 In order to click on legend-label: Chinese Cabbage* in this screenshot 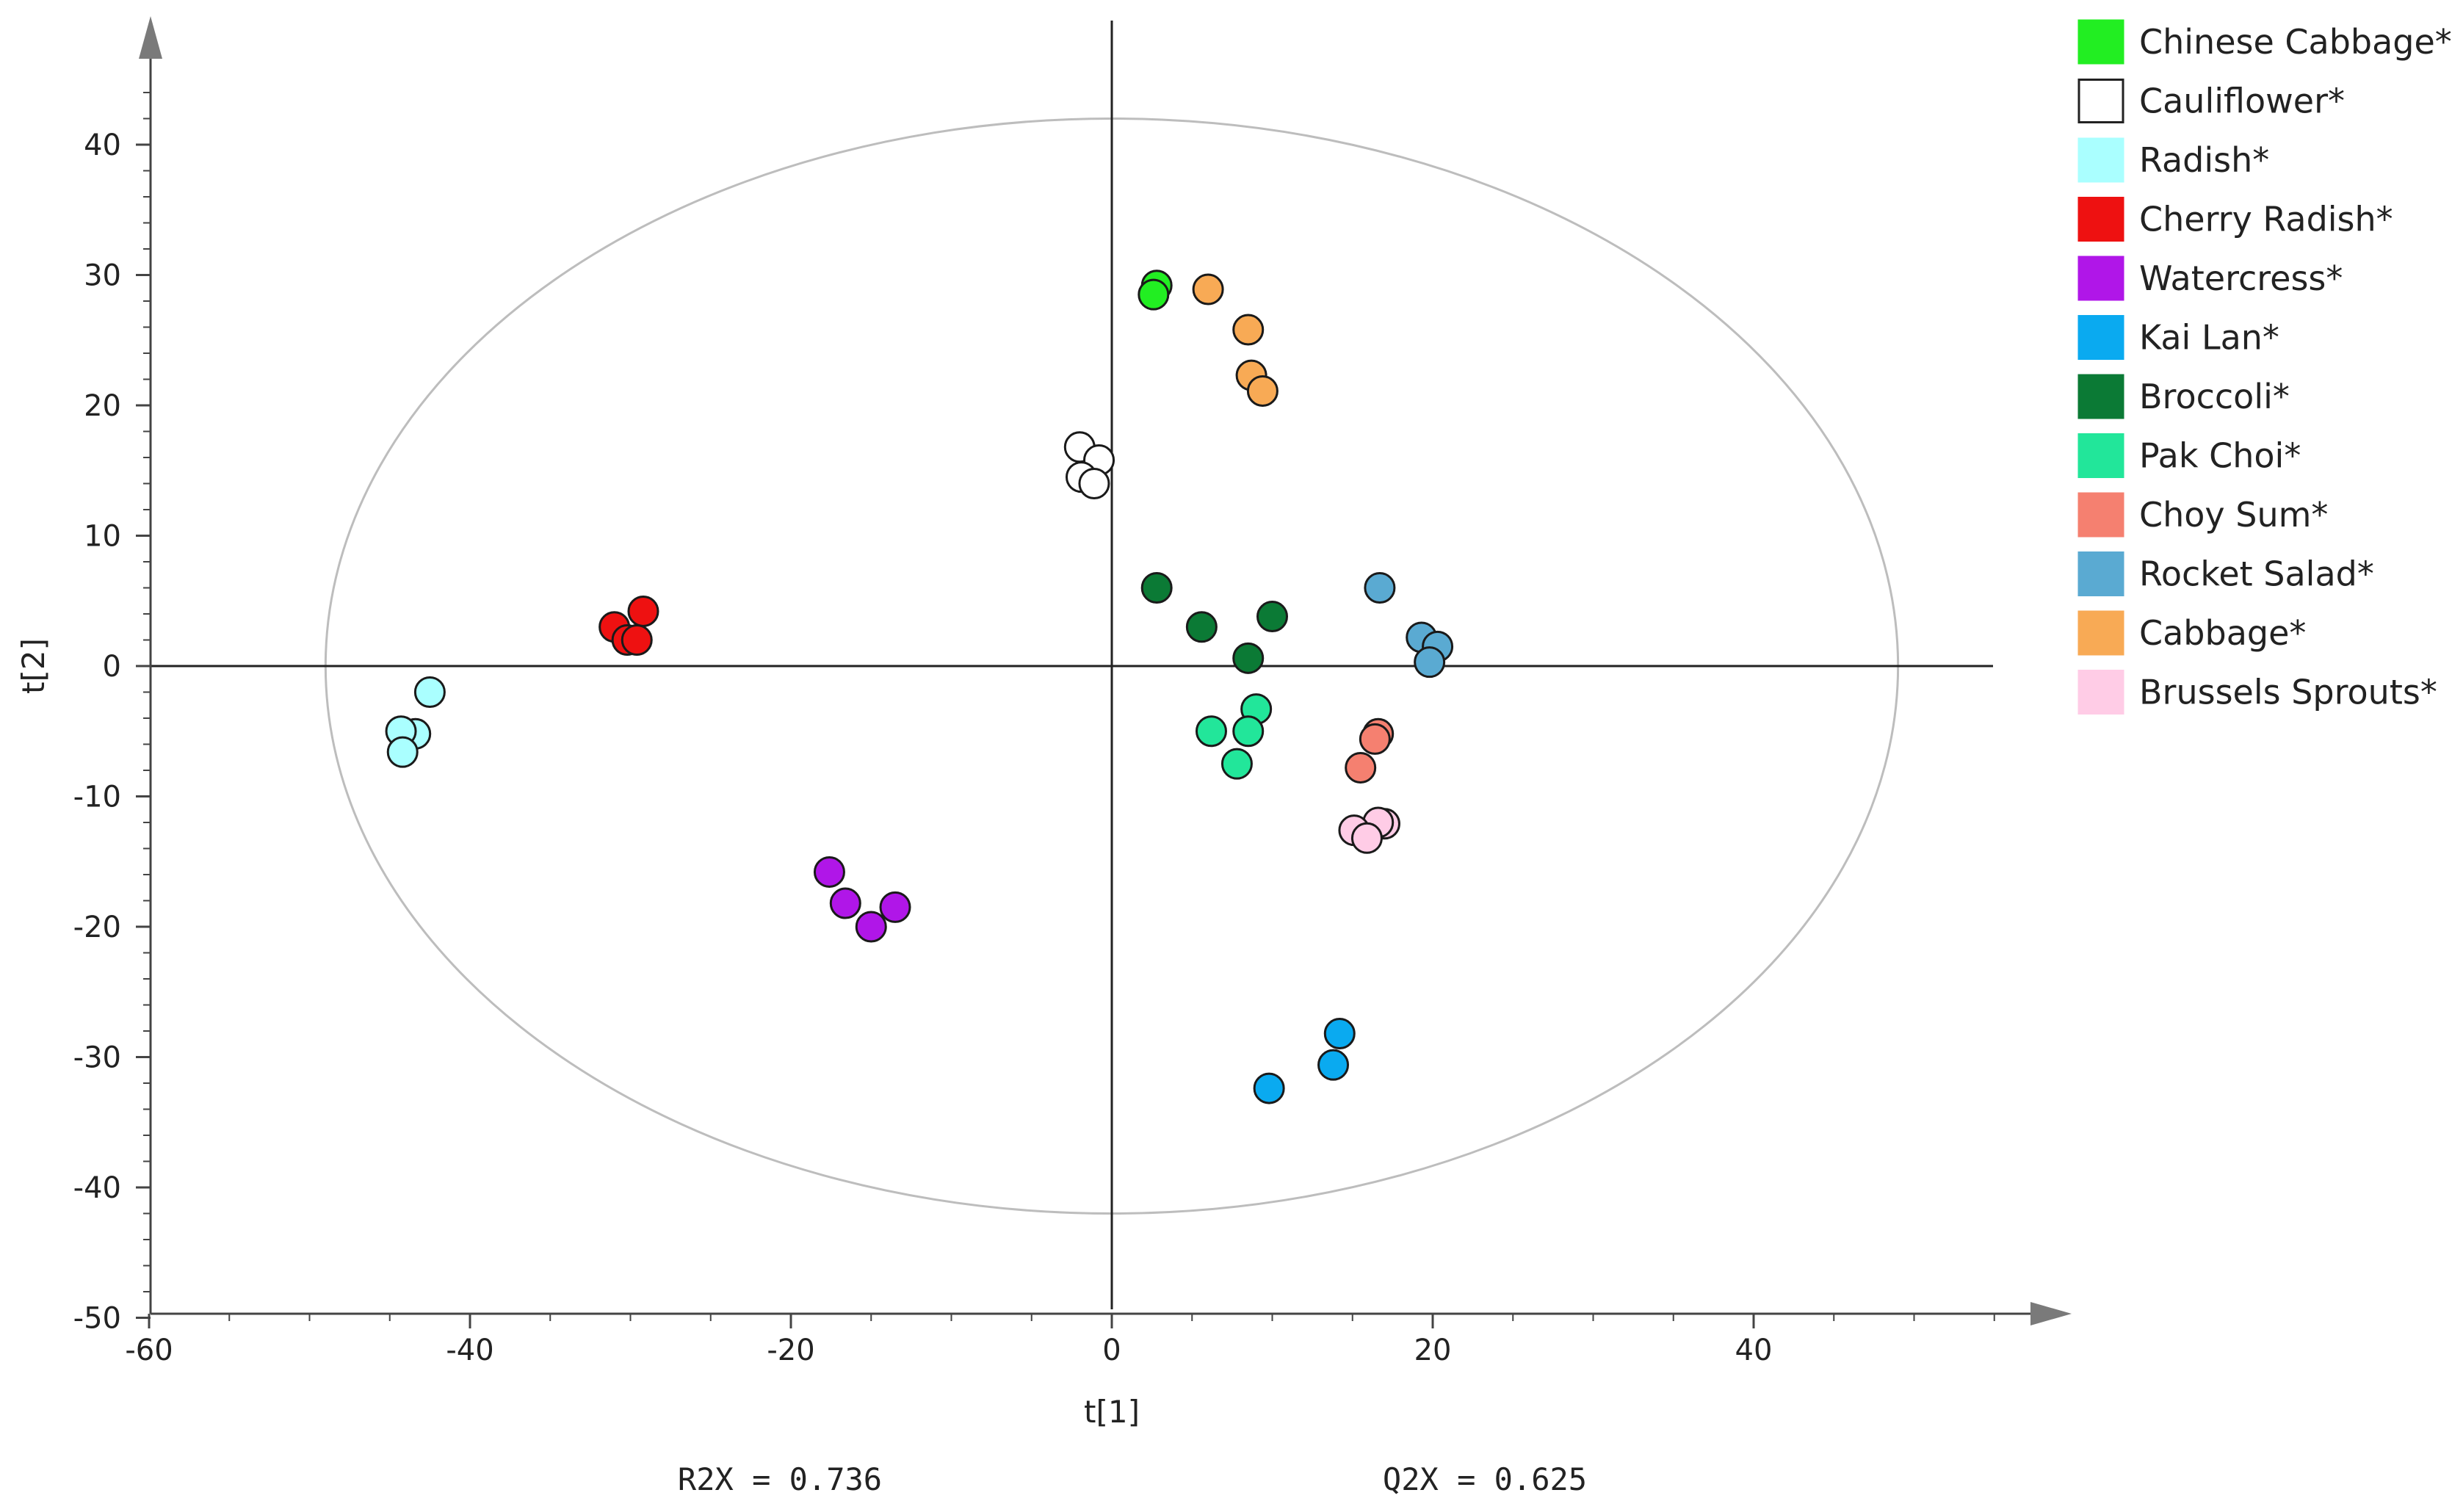, I will do `click(2295, 42)`.